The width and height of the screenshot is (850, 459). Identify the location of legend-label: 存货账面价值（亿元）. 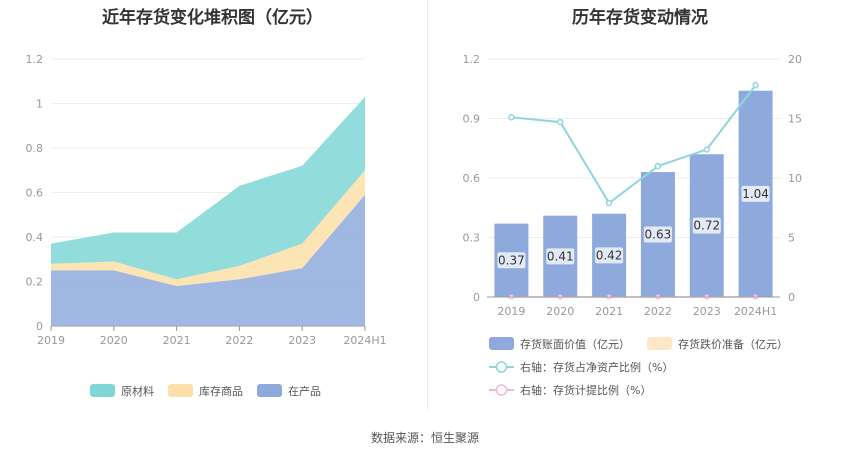
(575, 344).